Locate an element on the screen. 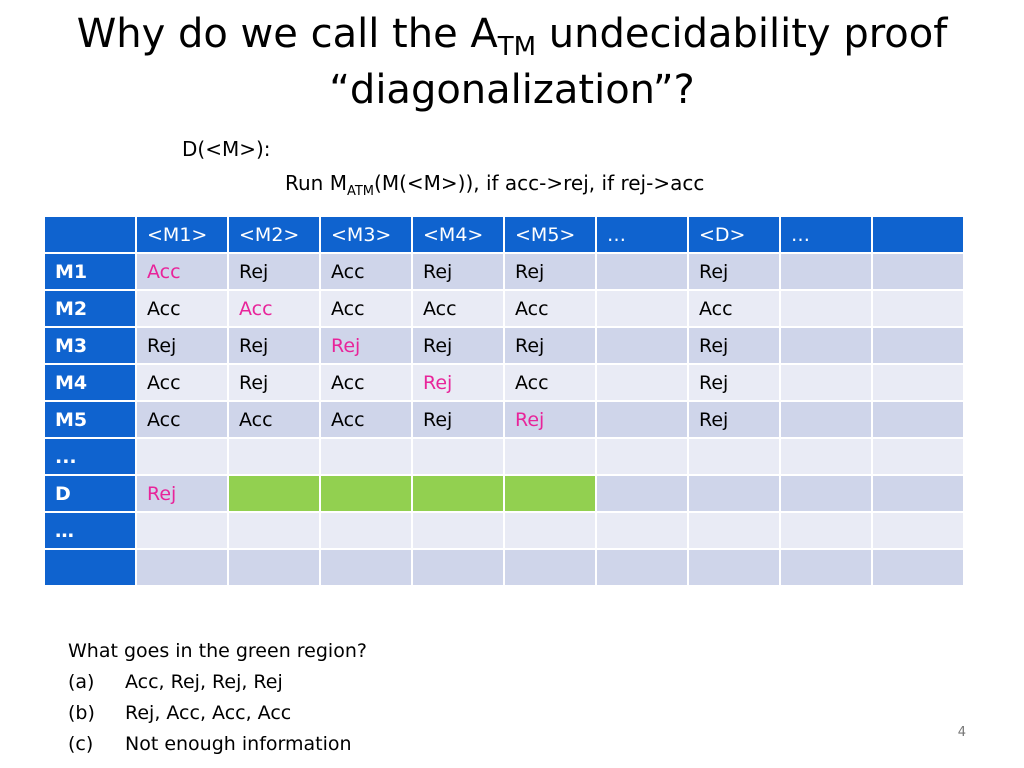  column-header: <M5> is located at coordinates (550, 234).